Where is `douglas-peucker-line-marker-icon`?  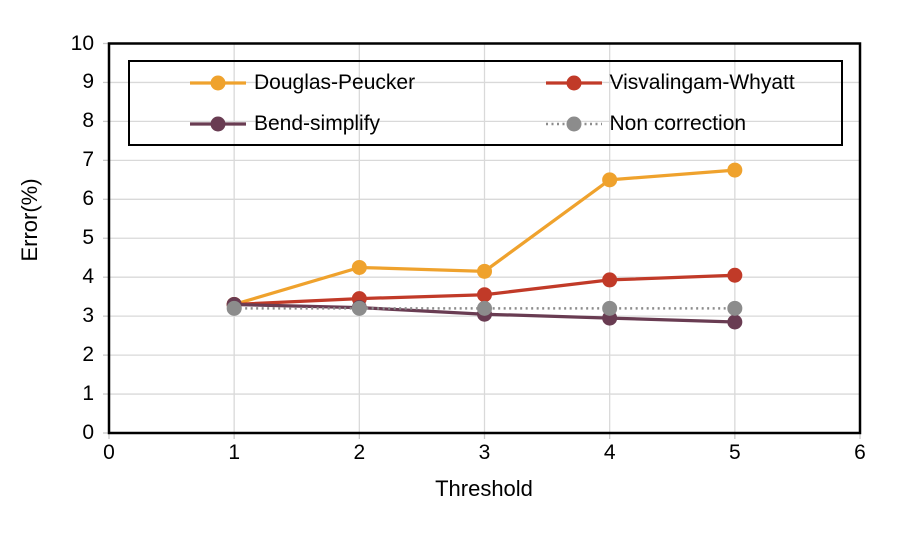 douglas-peucker-line-marker-icon is located at coordinates (218, 82).